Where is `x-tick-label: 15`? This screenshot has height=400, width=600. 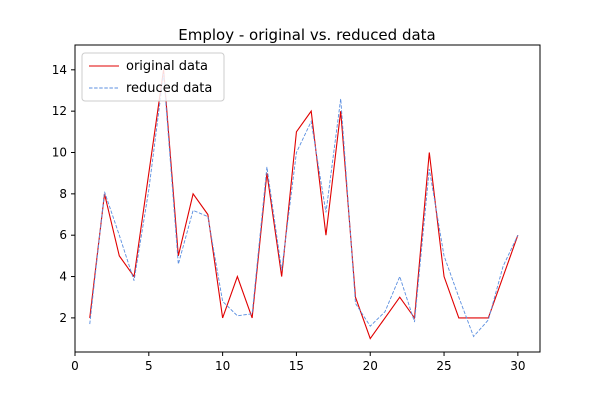 x-tick-label: 15 is located at coordinates (296, 366).